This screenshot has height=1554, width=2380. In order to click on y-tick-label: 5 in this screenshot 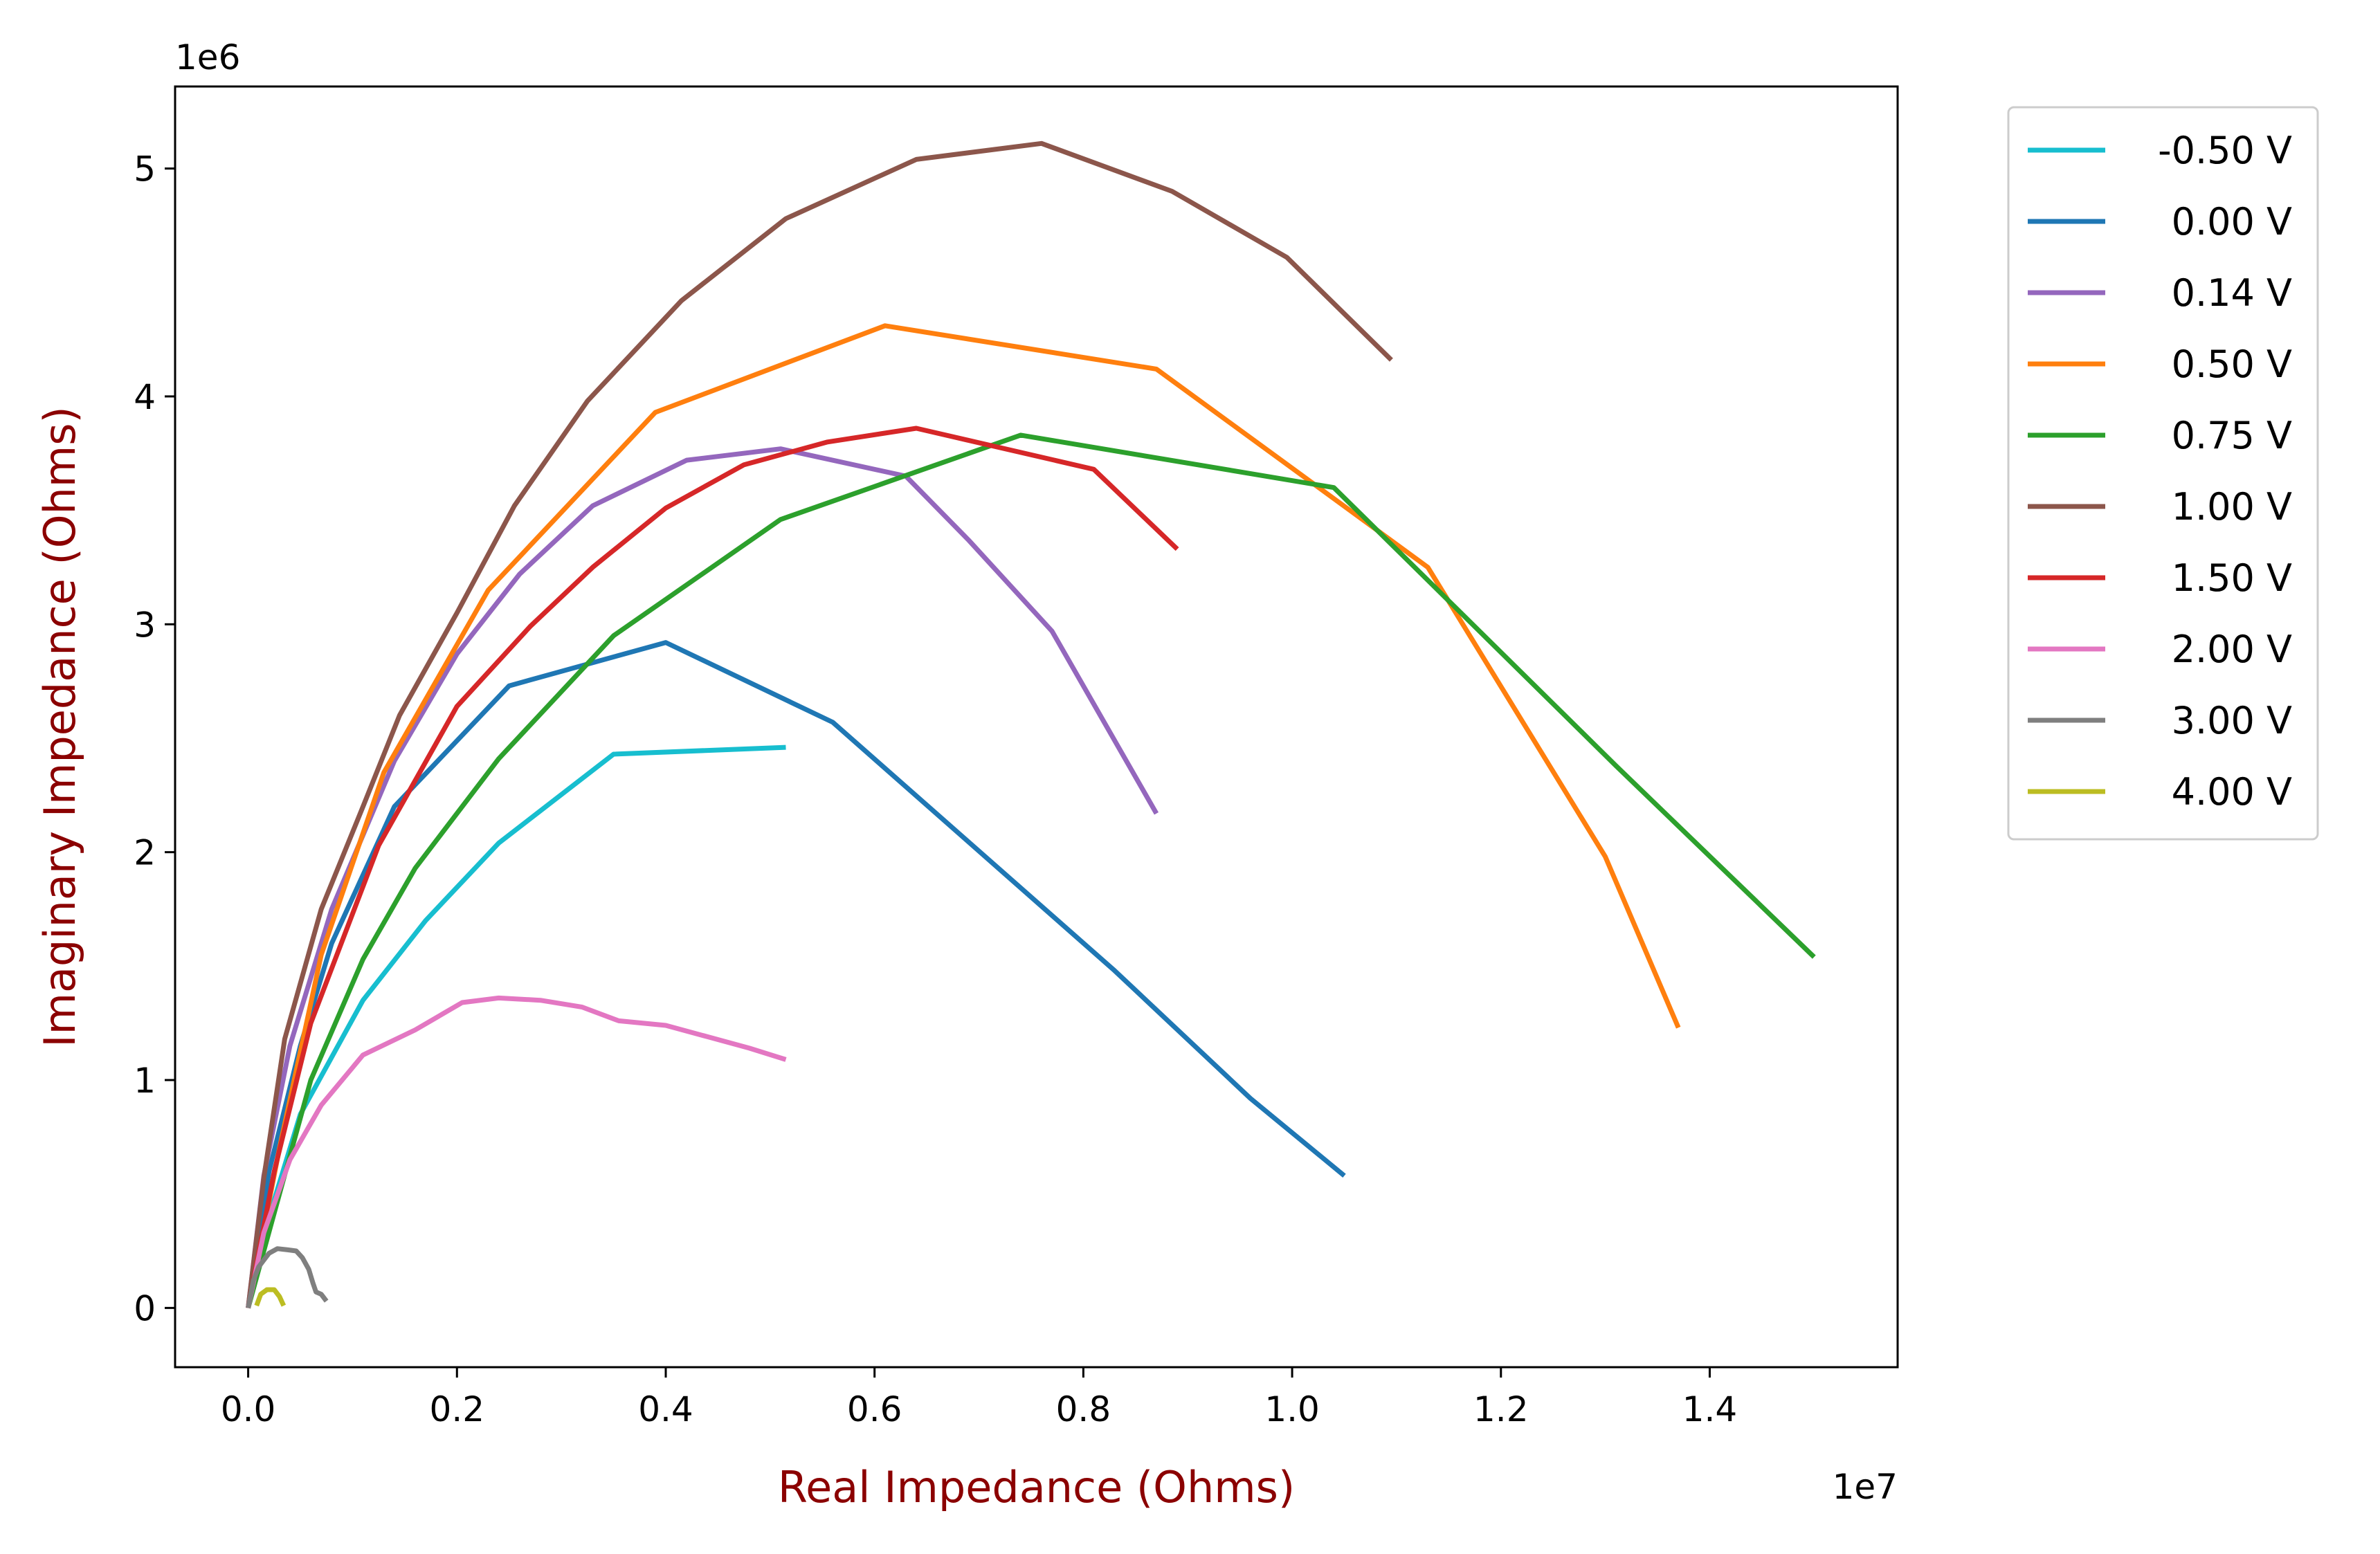, I will do `click(145, 169)`.